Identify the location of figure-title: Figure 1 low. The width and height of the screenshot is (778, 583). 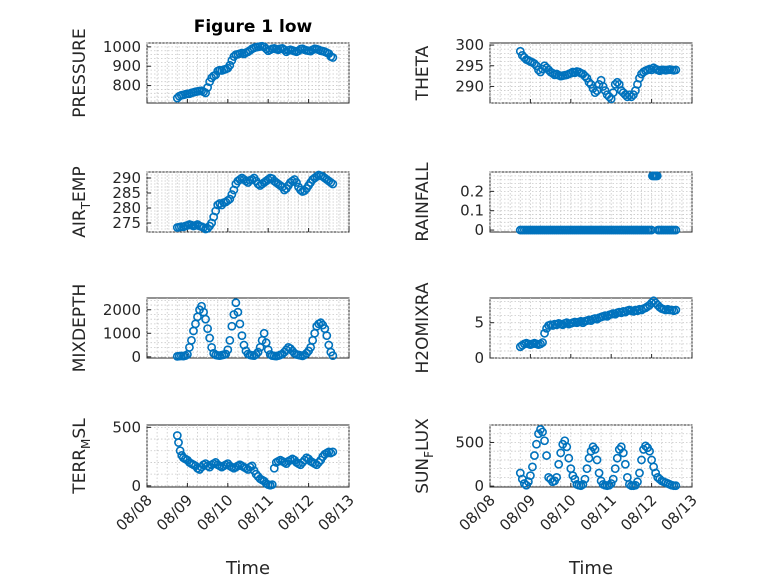
(253, 27).